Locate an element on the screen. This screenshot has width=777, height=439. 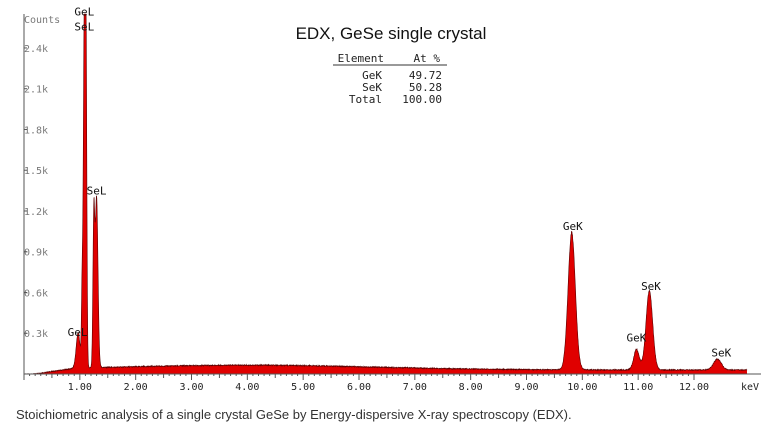
x-tick-label: 10.00 is located at coordinates (582, 387).